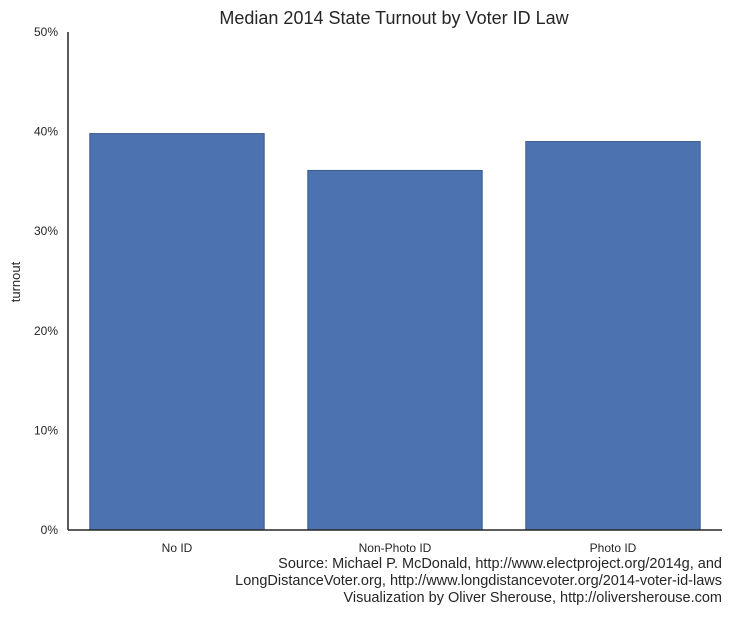  What do you see at coordinates (46, 32) in the screenshot?
I see `y-tick-label: 50%` at bounding box center [46, 32].